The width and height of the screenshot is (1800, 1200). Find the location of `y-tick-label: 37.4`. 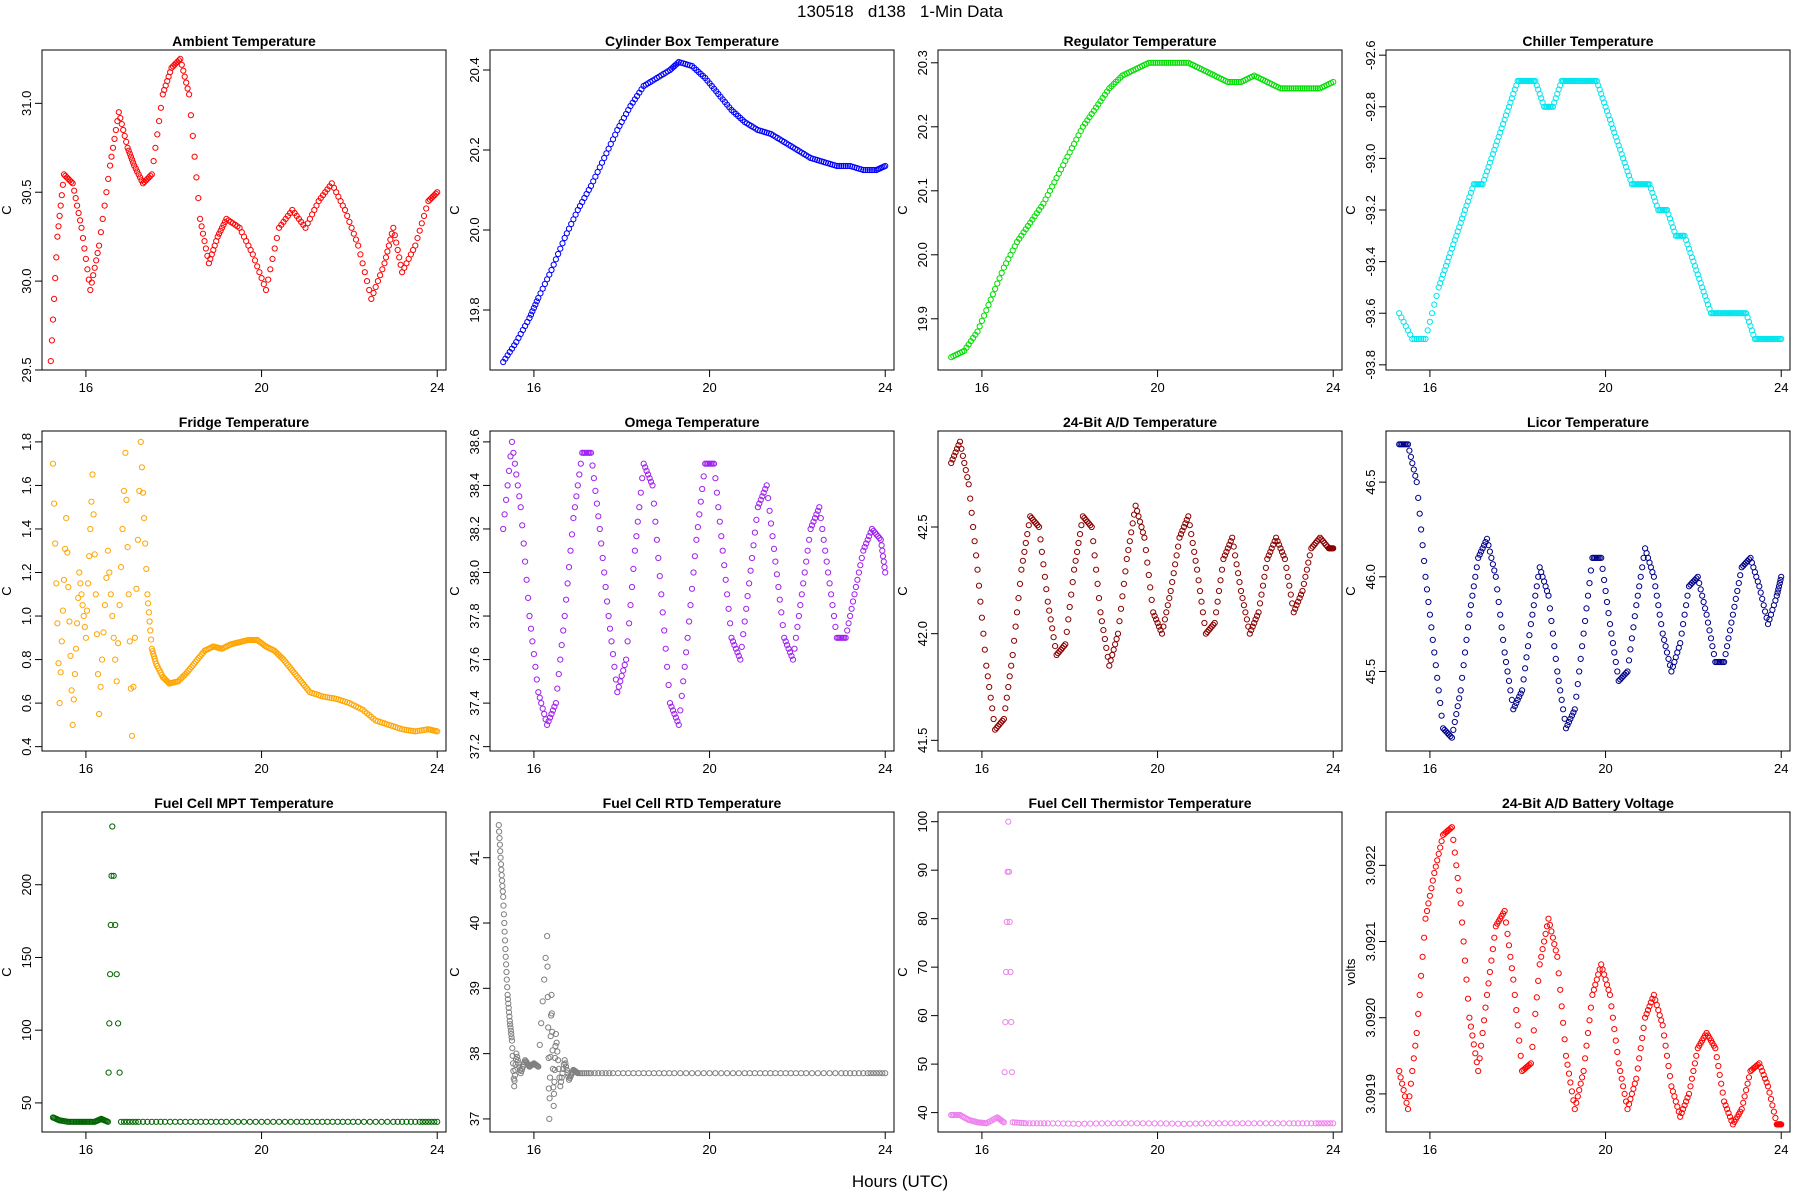

y-tick-label: 37.4 is located at coordinates (474, 702).